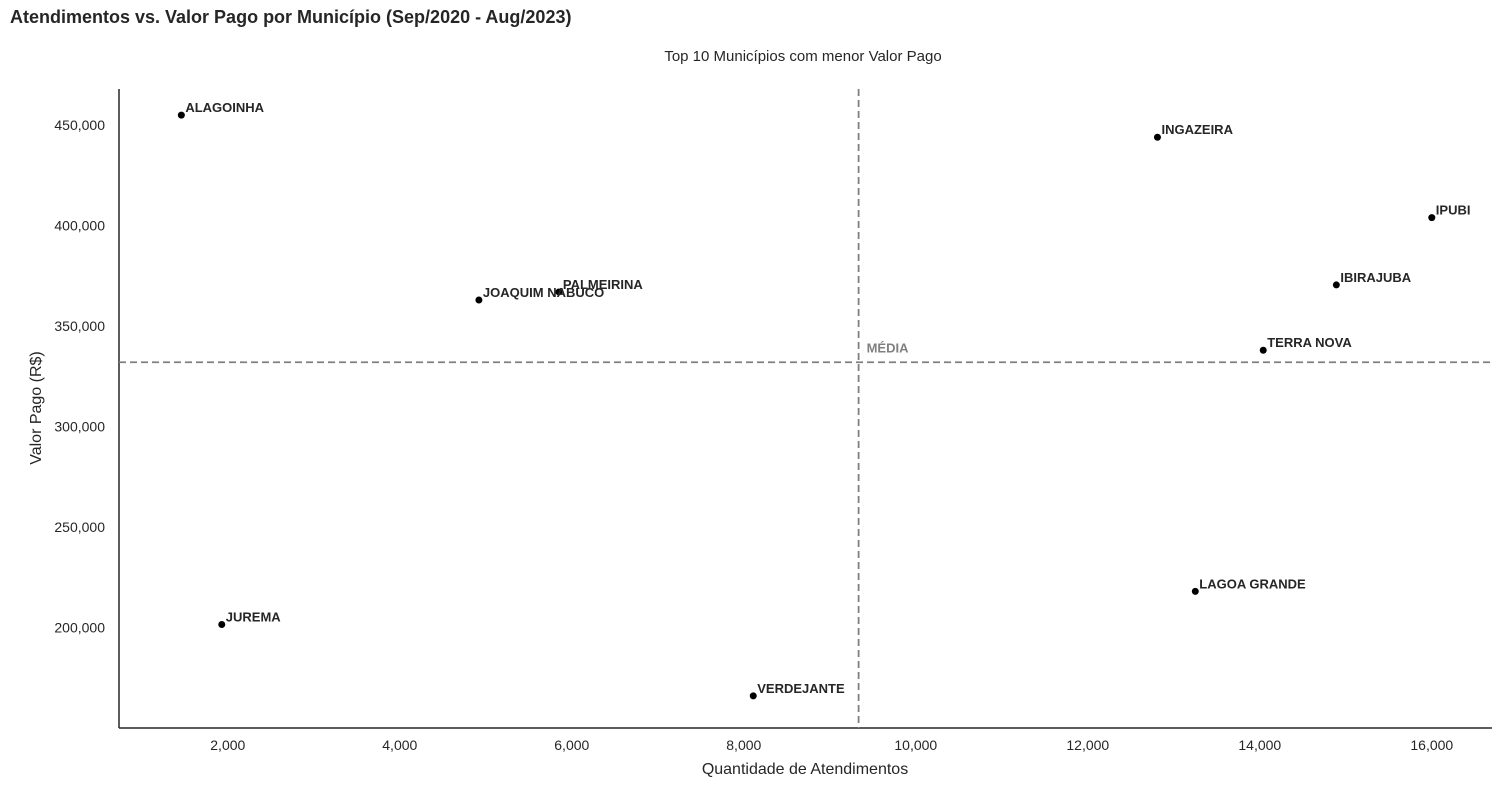 This screenshot has width=1502, height=786. I want to click on x-tick-label: 14,000, so click(1259, 745).